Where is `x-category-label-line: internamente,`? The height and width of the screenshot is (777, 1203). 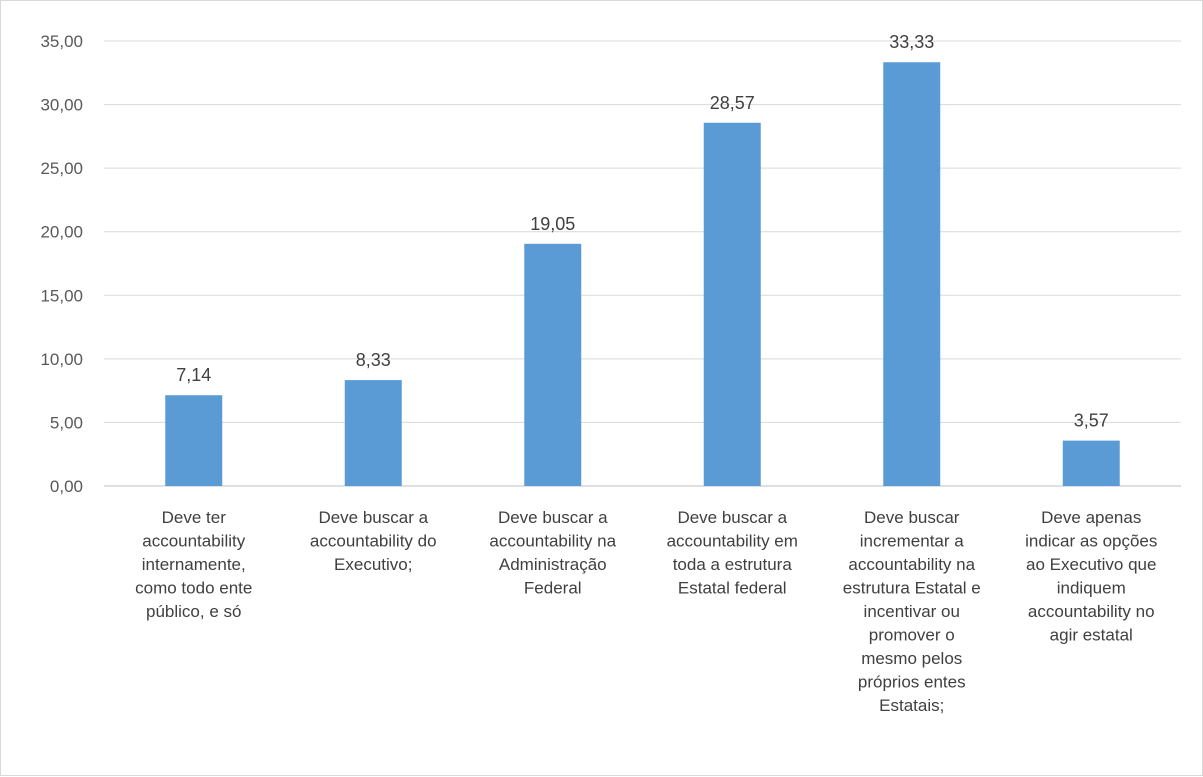 x-category-label-line: internamente, is located at coordinates (194, 564).